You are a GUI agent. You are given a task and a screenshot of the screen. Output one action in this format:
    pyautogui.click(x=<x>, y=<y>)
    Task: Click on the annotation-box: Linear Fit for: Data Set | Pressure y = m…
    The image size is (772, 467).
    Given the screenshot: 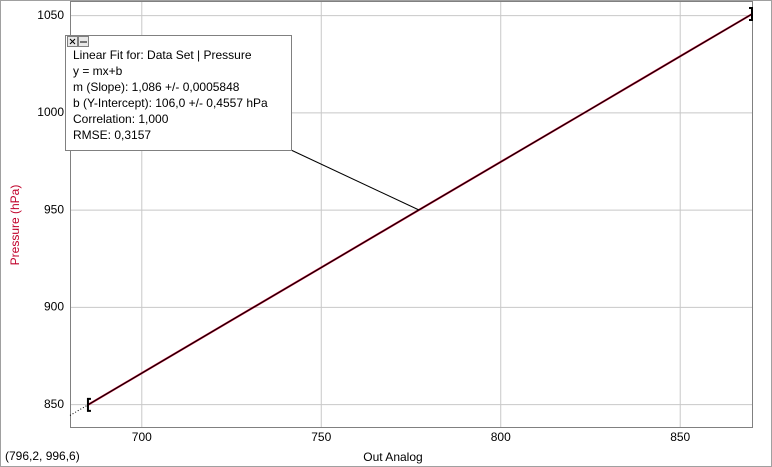 What is the action you would take?
    pyautogui.click(x=178, y=93)
    